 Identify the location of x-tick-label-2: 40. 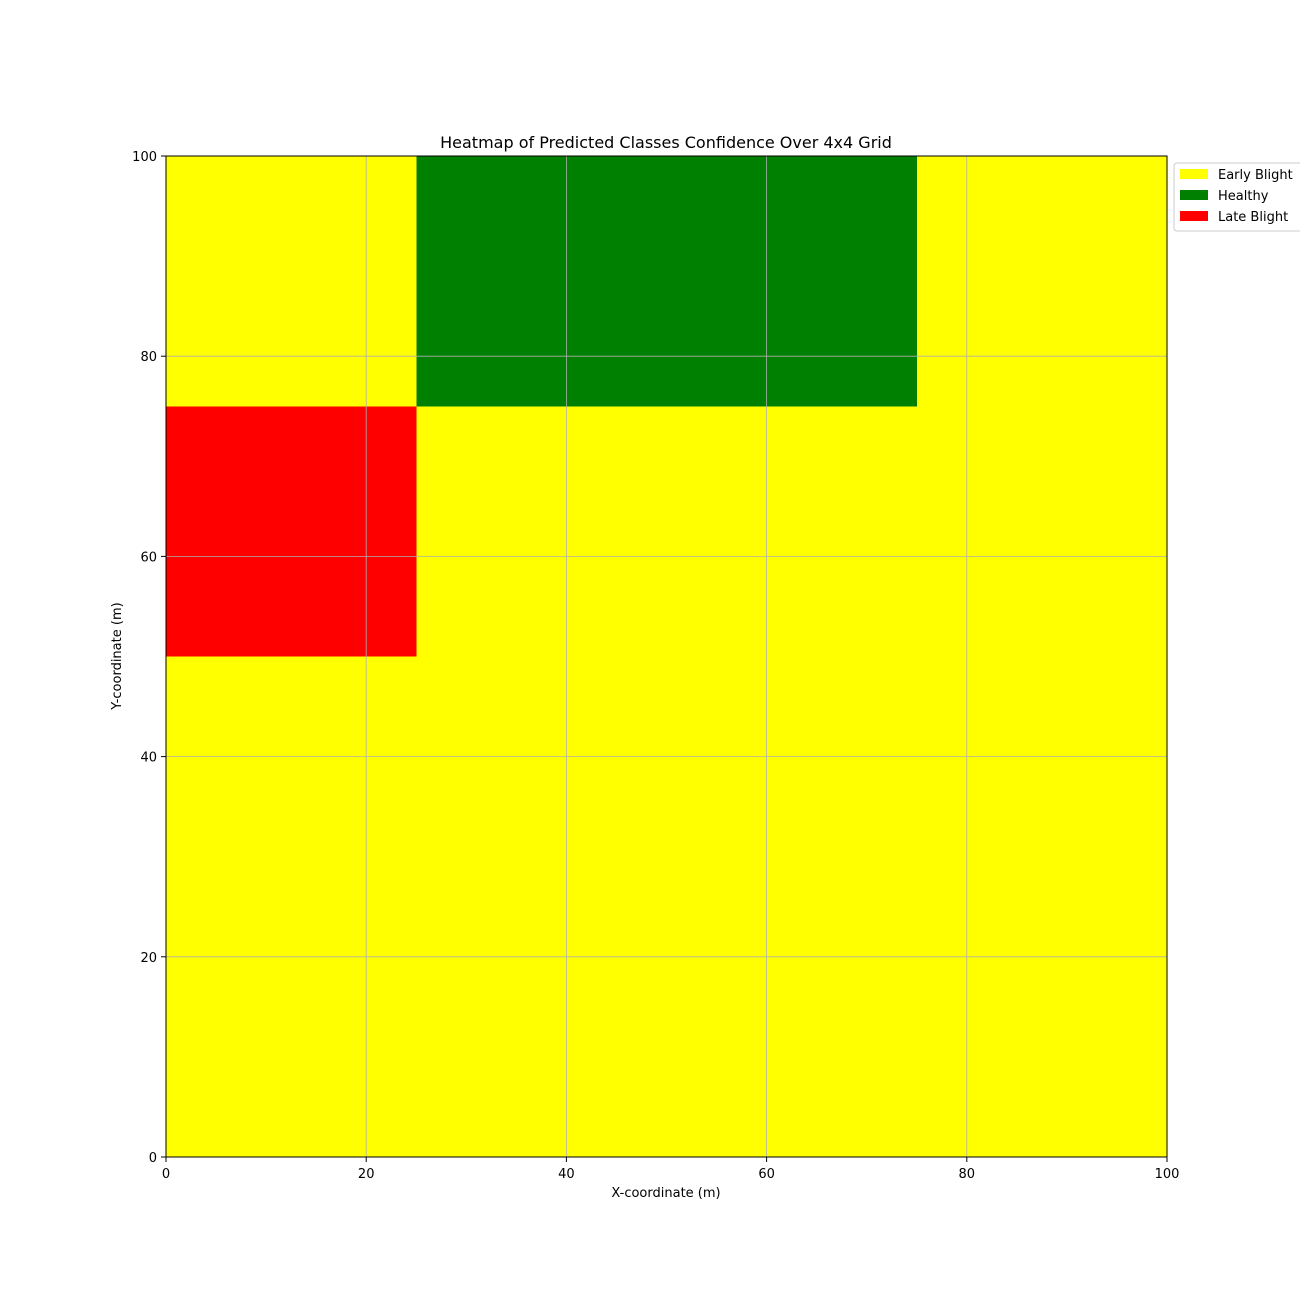
(566, 1174).